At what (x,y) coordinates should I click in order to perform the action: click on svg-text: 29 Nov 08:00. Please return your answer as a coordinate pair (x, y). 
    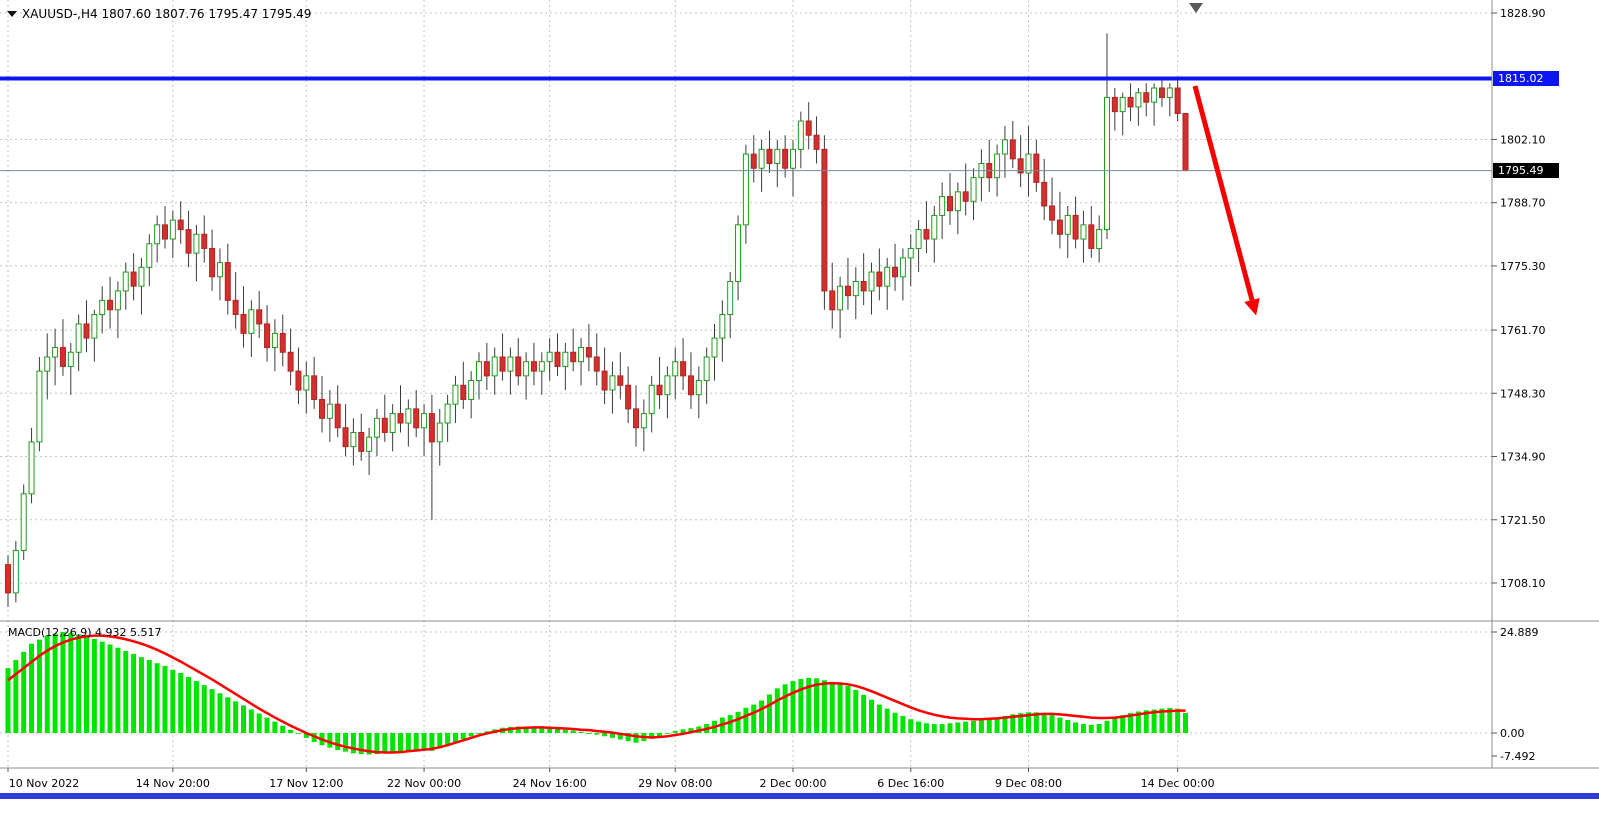
    Looking at the image, I should click on (675, 783).